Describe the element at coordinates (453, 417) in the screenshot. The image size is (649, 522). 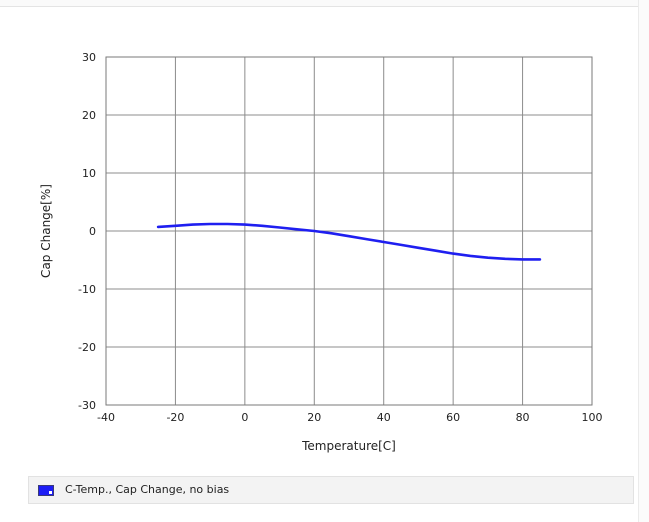
I see `x-tick-label-5: 60` at that location.